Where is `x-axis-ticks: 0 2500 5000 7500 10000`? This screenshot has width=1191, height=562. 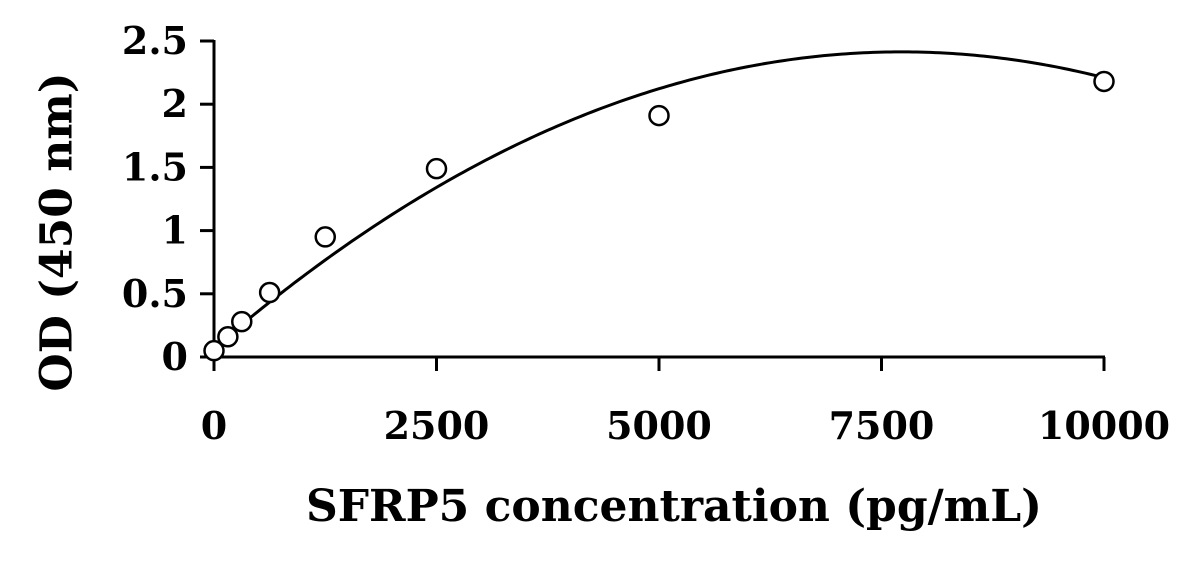 x-axis-ticks: 0 2500 5000 7500 10000 is located at coordinates (685, 402).